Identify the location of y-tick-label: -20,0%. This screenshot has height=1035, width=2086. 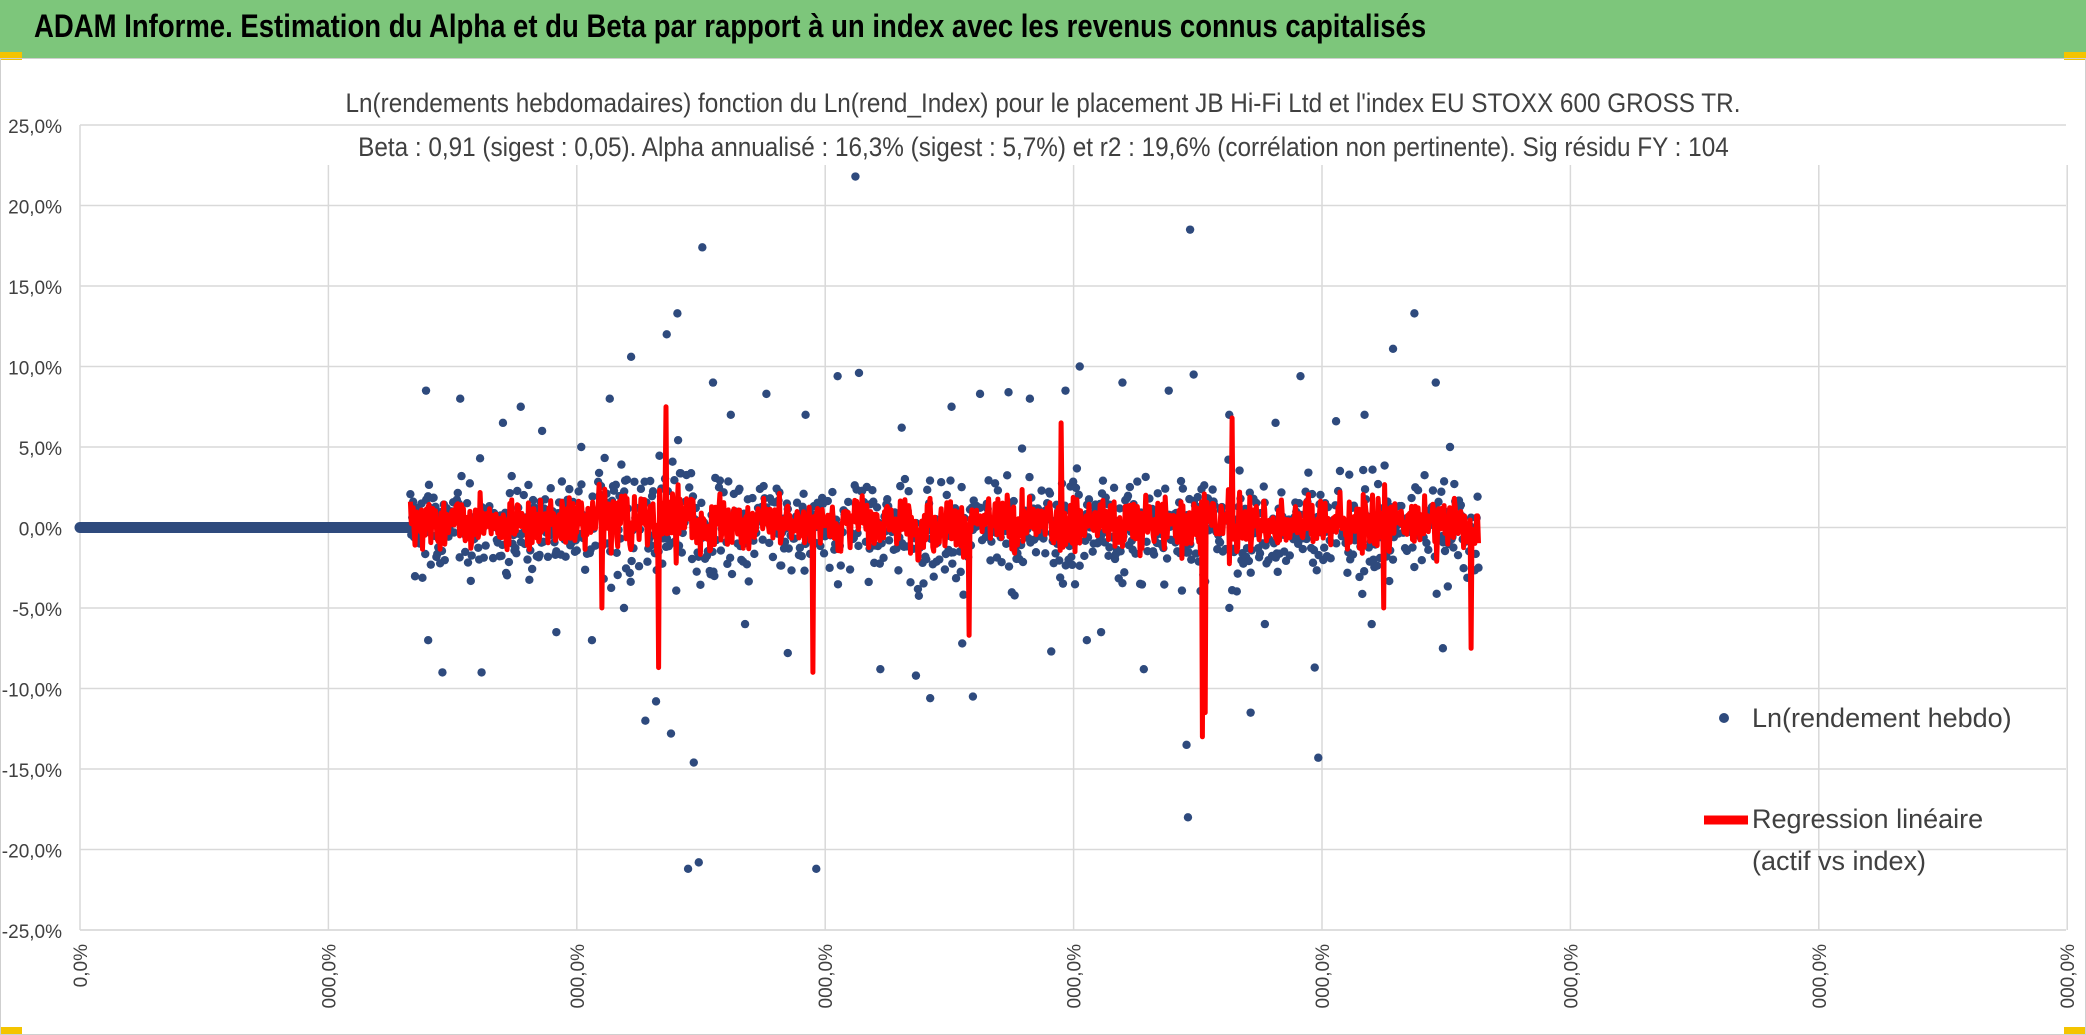
(32, 852).